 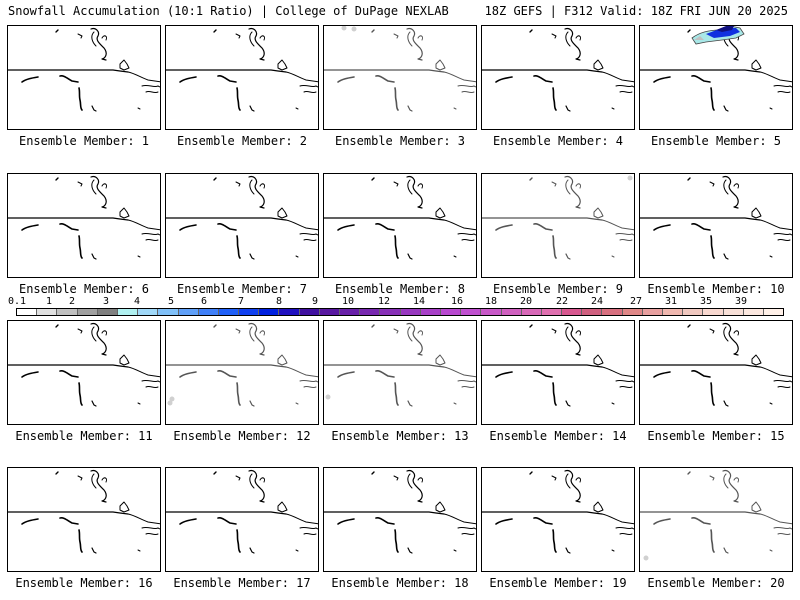 I want to click on scale-label: 20, so click(x=526, y=301).